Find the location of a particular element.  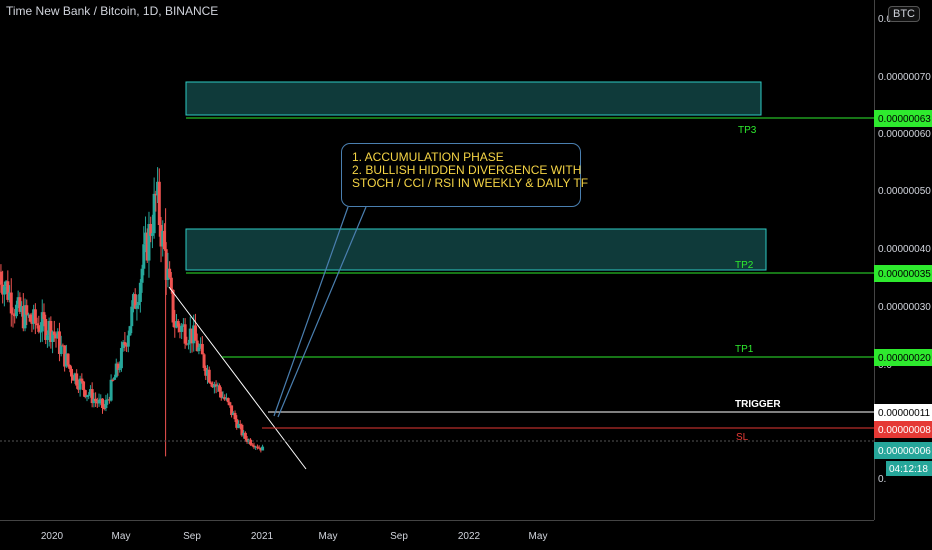

callout-line: 2. BULLISH HIDDEN DIVERGENCE WITH is located at coordinates (467, 170).